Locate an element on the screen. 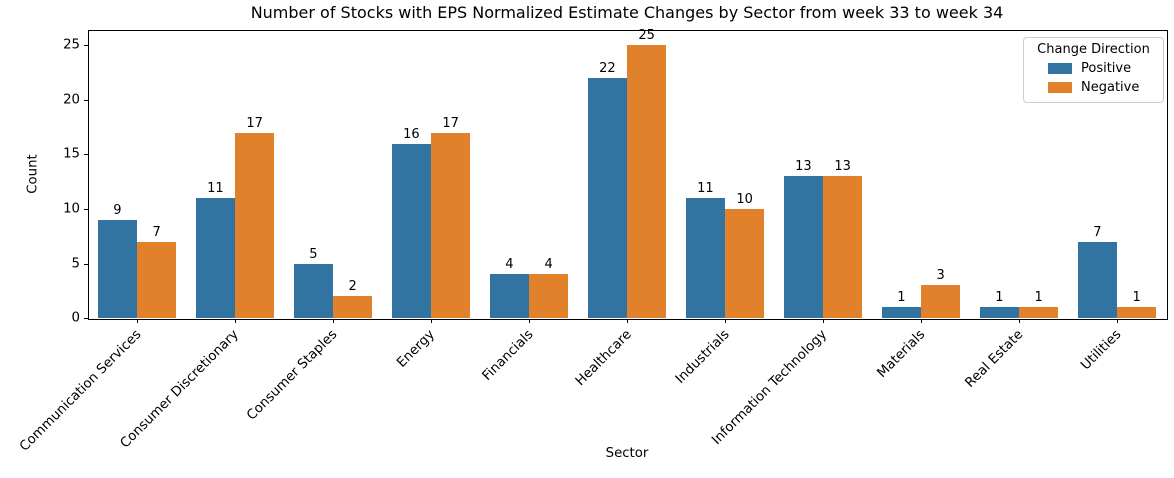 Image resolution: width=1174 pixels, height=478 pixels. legend: Change Direction Positive Negative is located at coordinates (1093, 70).